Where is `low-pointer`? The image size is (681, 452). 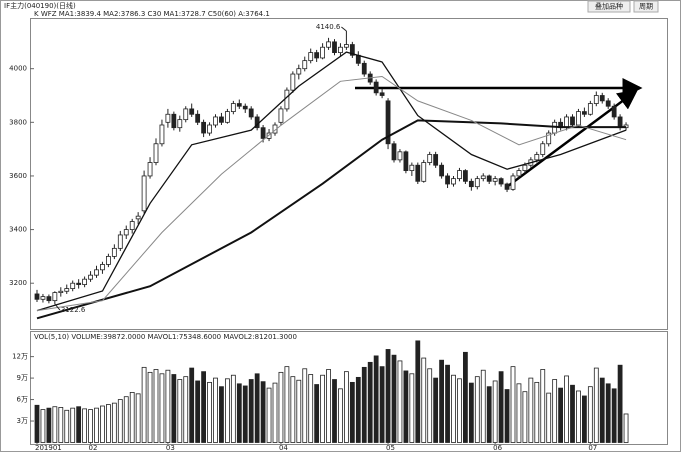
low-pointer is located at coordinates (57, 307).